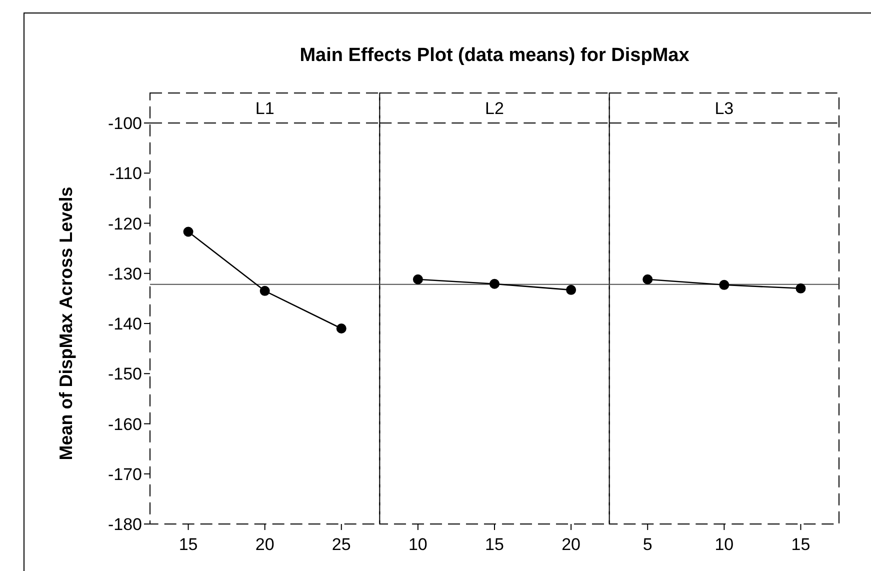 The image size is (871, 571). What do you see at coordinates (724, 108) in the screenshot?
I see `chart-subtitle: L3` at bounding box center [724, 108].